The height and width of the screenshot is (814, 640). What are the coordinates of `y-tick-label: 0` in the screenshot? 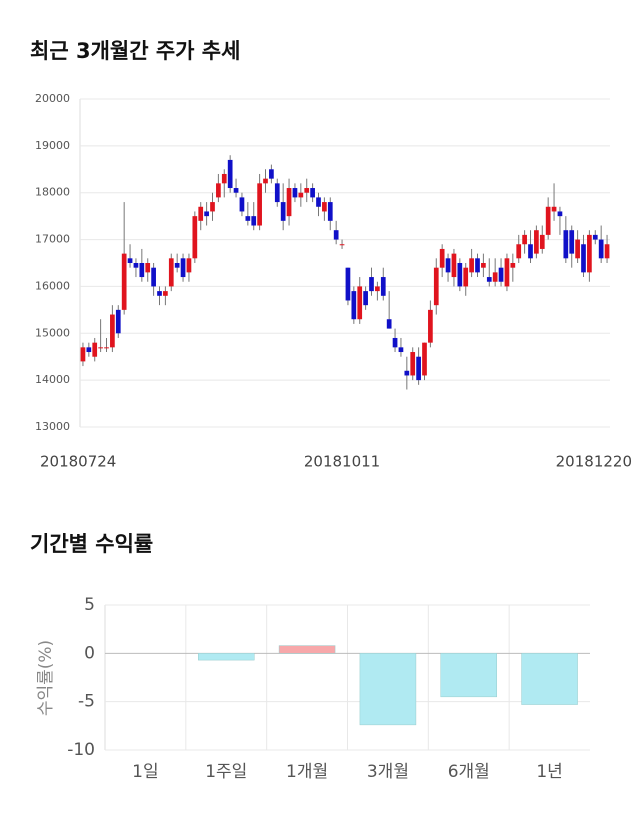 It's located at (89, 653).